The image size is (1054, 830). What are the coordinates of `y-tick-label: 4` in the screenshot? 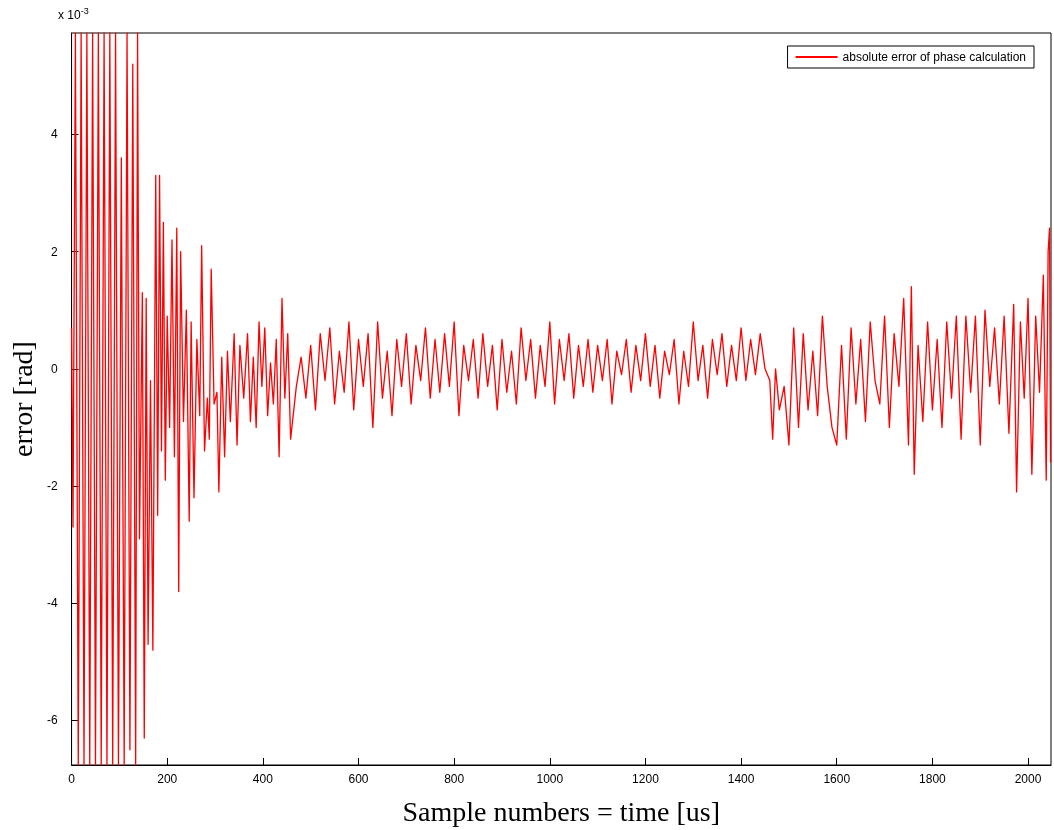 It's located at (54, 134).